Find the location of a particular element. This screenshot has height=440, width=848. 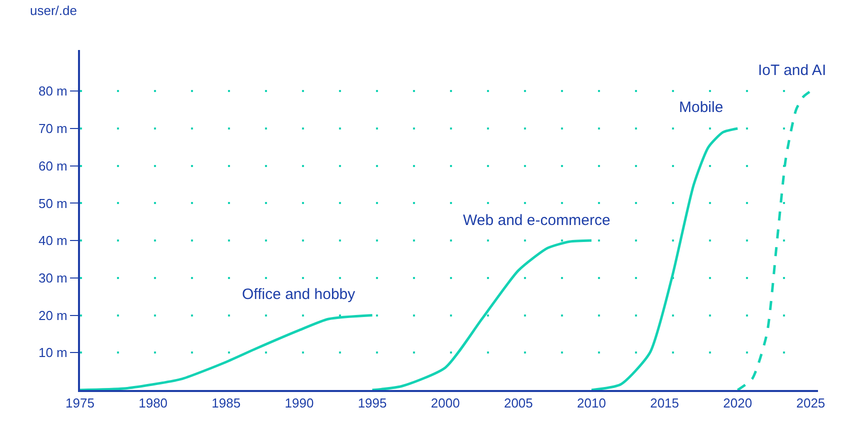

y-tick-label: 10 m is located at coordinates (53, 352).